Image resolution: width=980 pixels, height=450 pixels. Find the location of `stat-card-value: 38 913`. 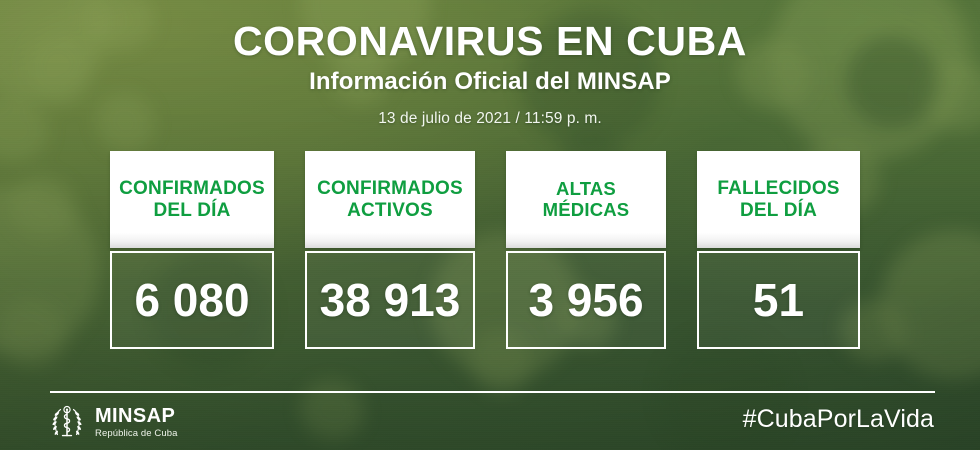

stat-card-value: 38 913 is located at coordinates (390, 300).